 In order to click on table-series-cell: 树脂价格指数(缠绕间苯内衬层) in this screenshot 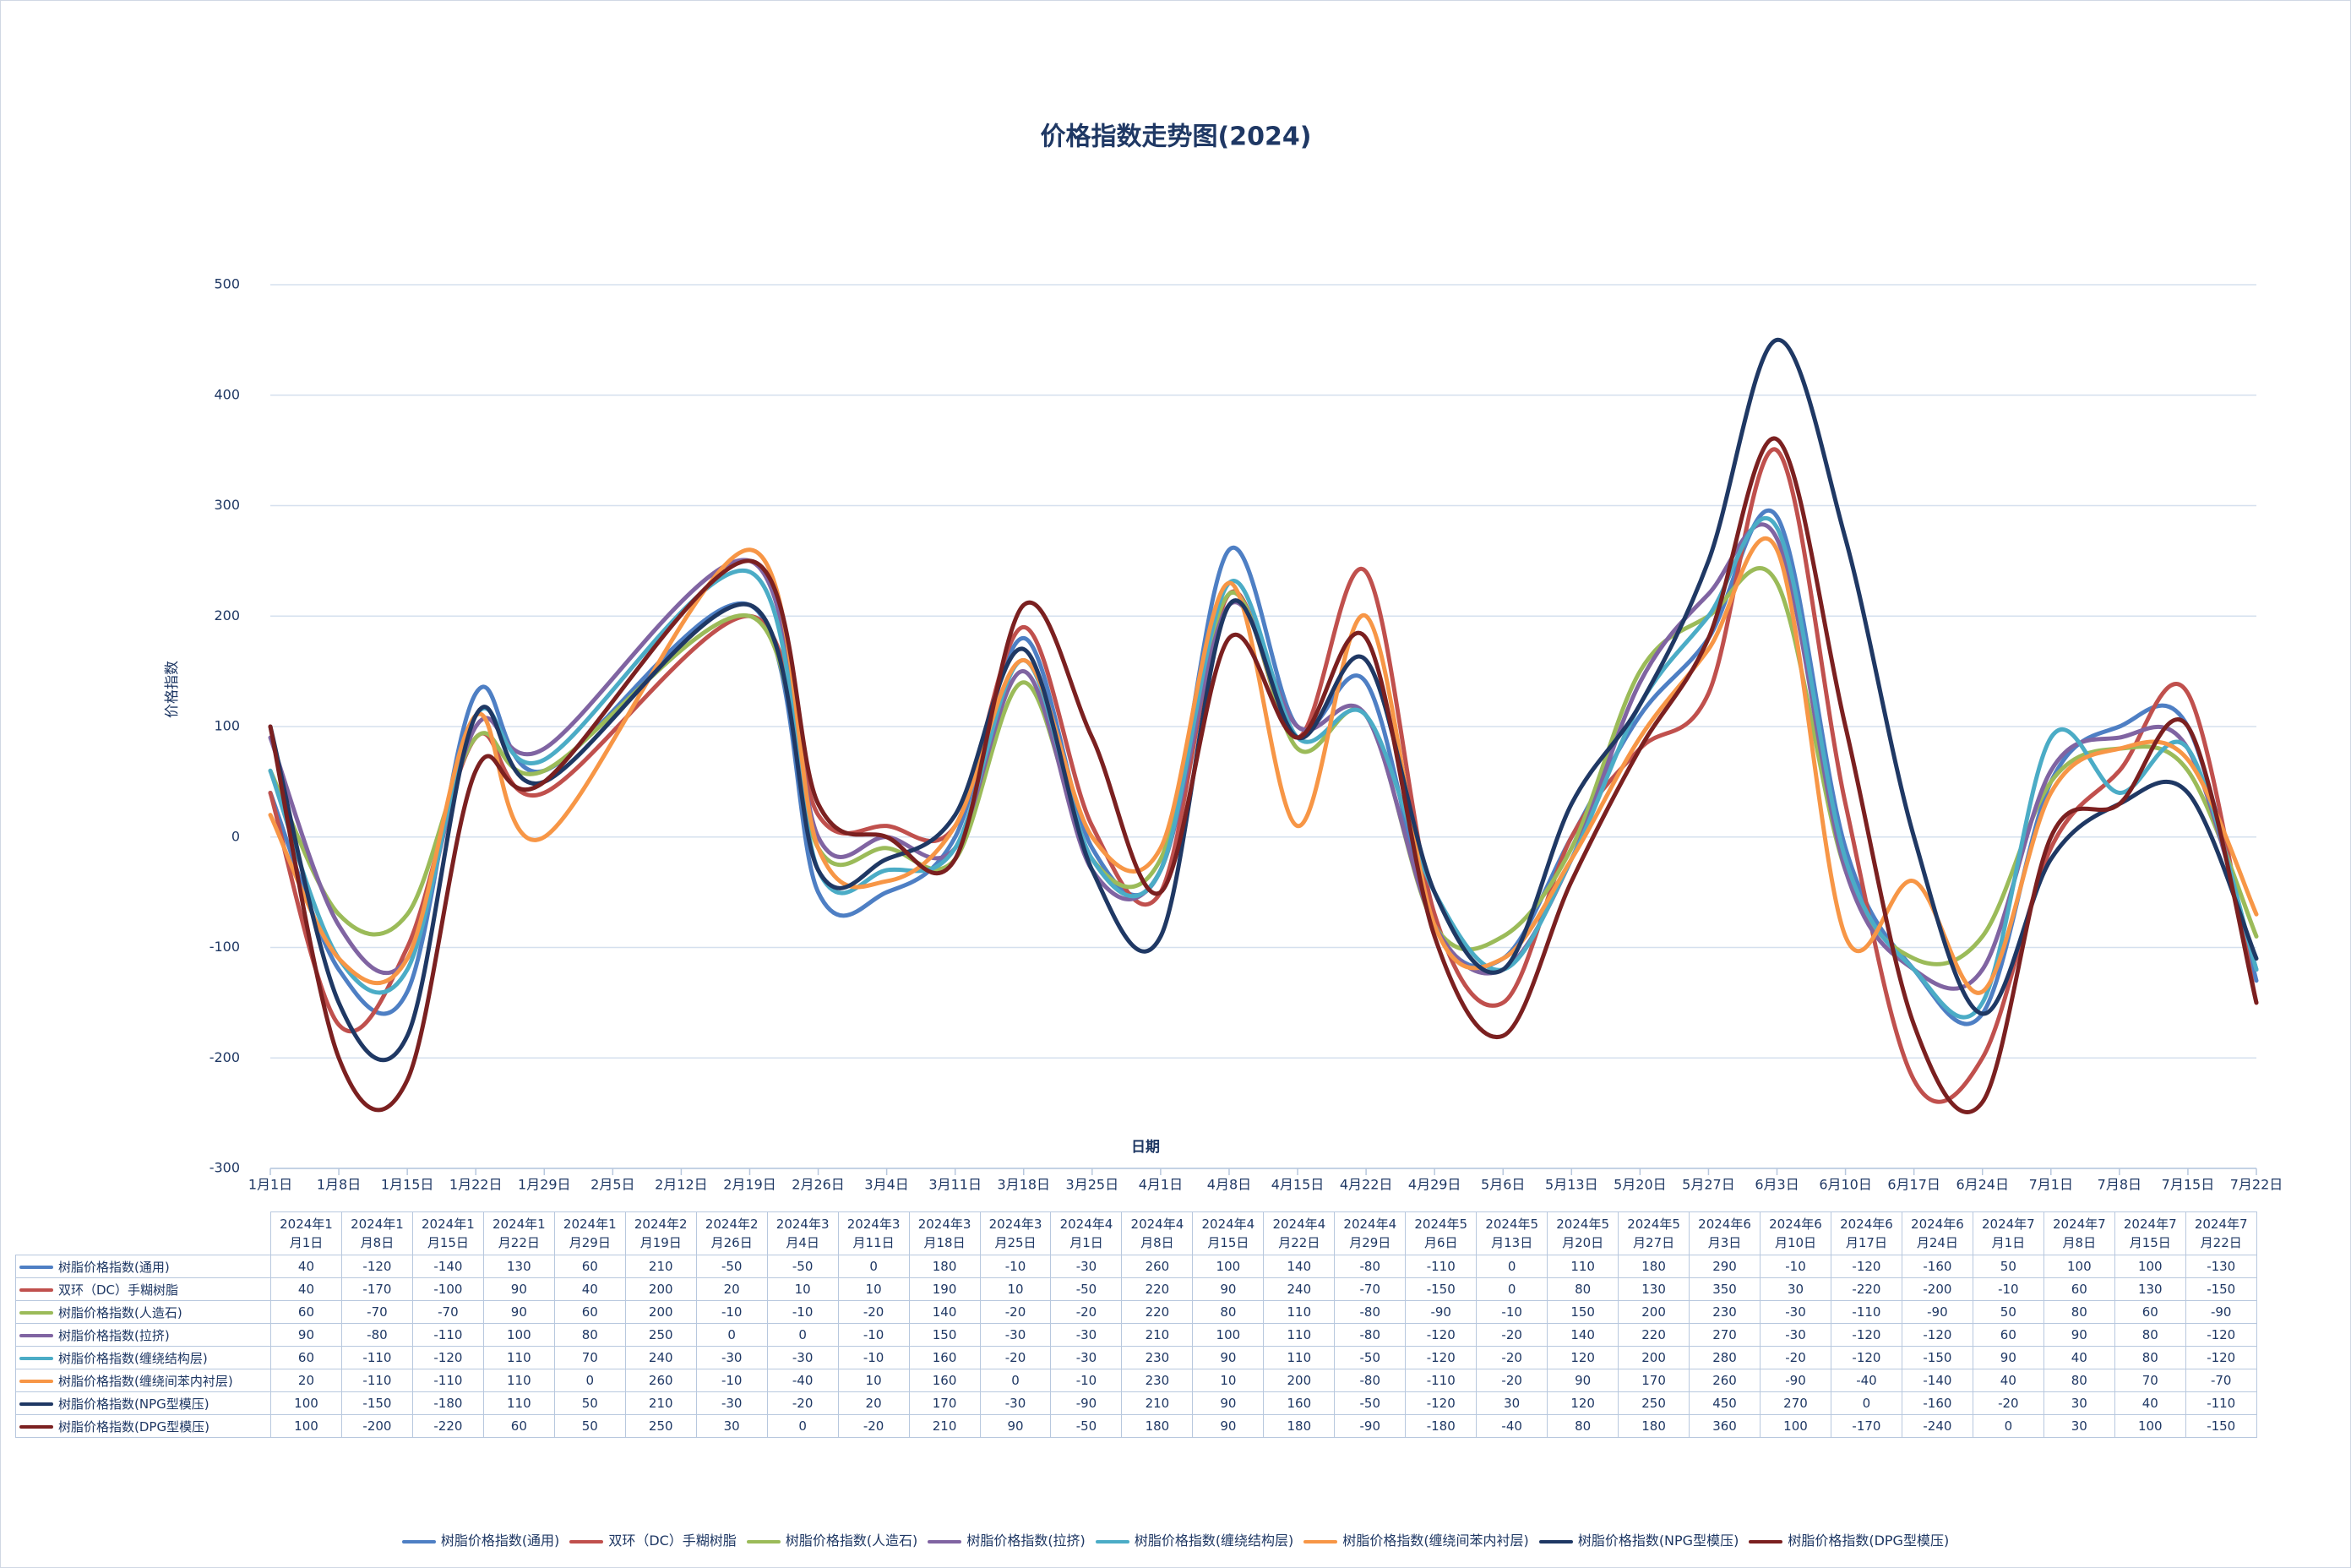, I will do `click(143, 1380)`.